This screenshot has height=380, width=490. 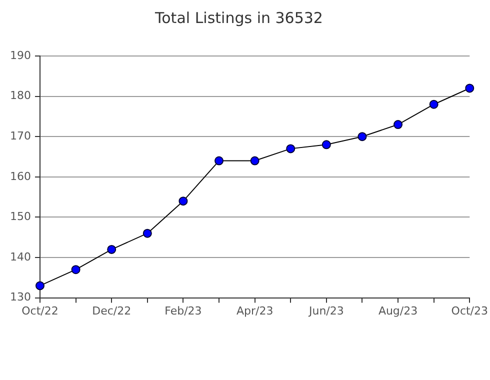 I want to click on y-tick-label: 140, so click(x=20, y=257).